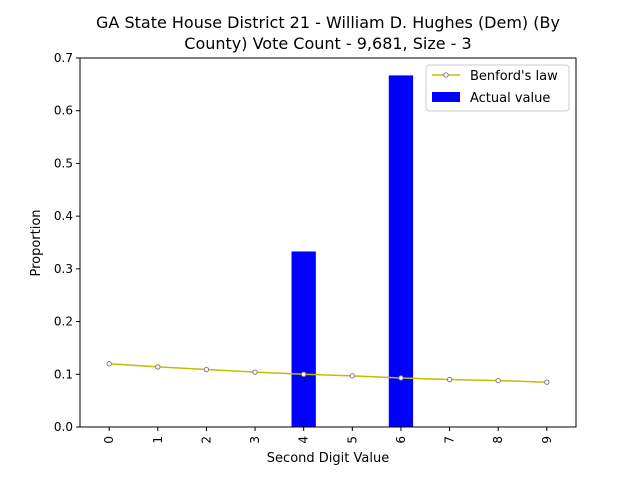 The image size is (640, 484). Describe the element at coordinates (446, 75) in the screenshot. I see `legend-marker-swatch` at that location.